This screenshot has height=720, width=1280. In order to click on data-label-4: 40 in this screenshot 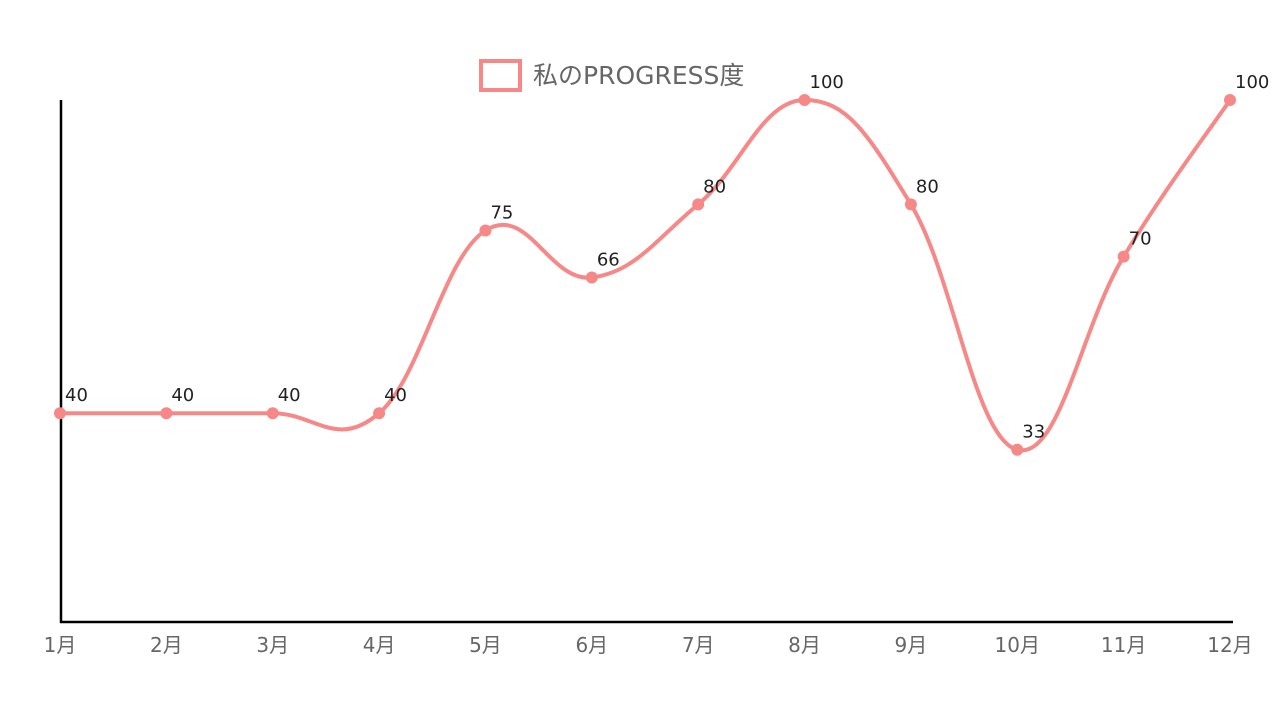, I will do `click(395, 395)`.